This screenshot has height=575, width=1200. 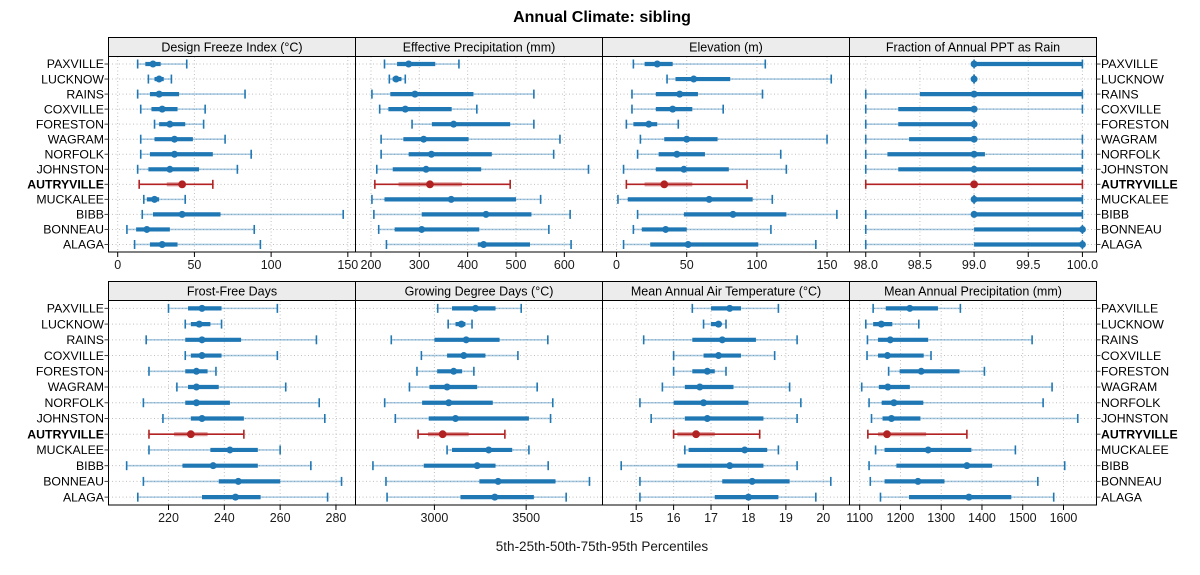 I want to click on strip-label: Frost-Free Days, so click(x=232, y=291).